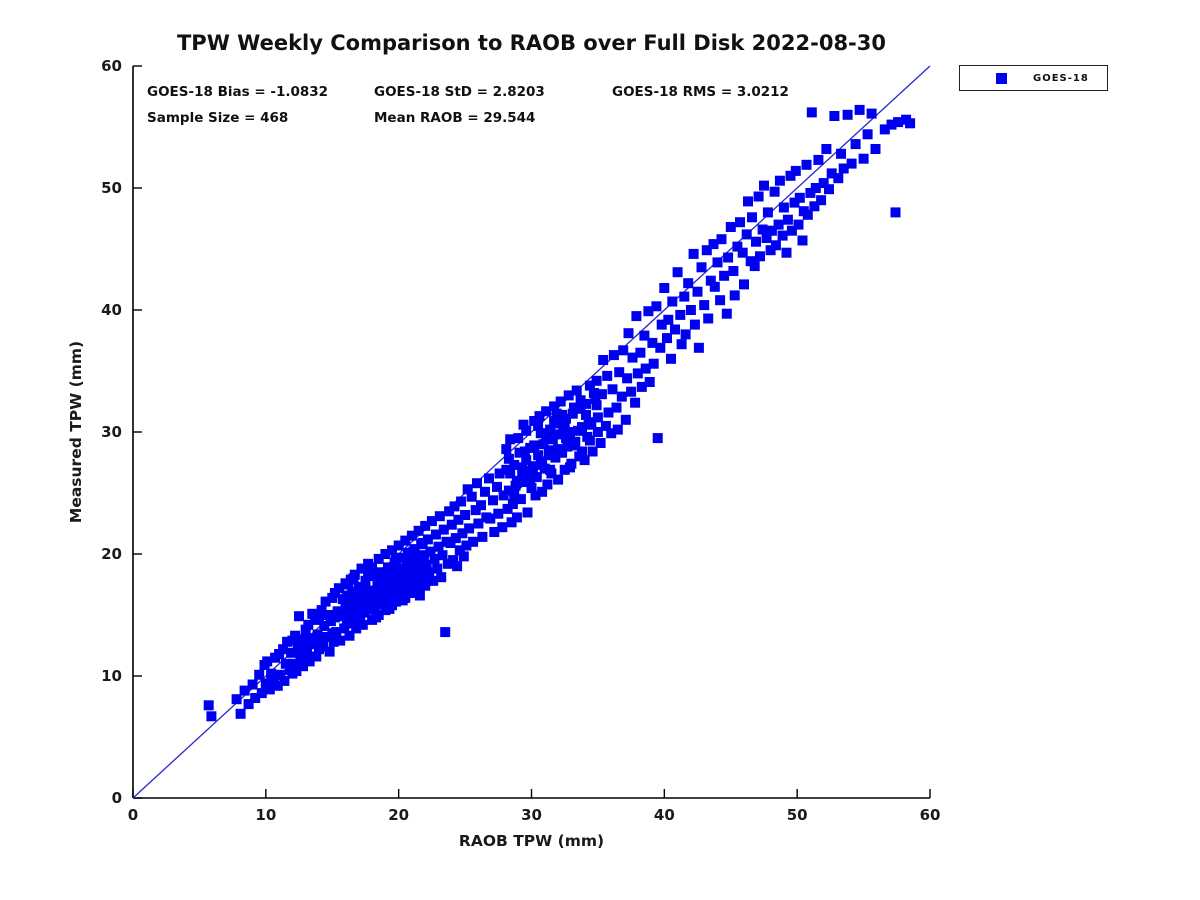  I want to click on y-tick-label: 30, so click(111, 432).